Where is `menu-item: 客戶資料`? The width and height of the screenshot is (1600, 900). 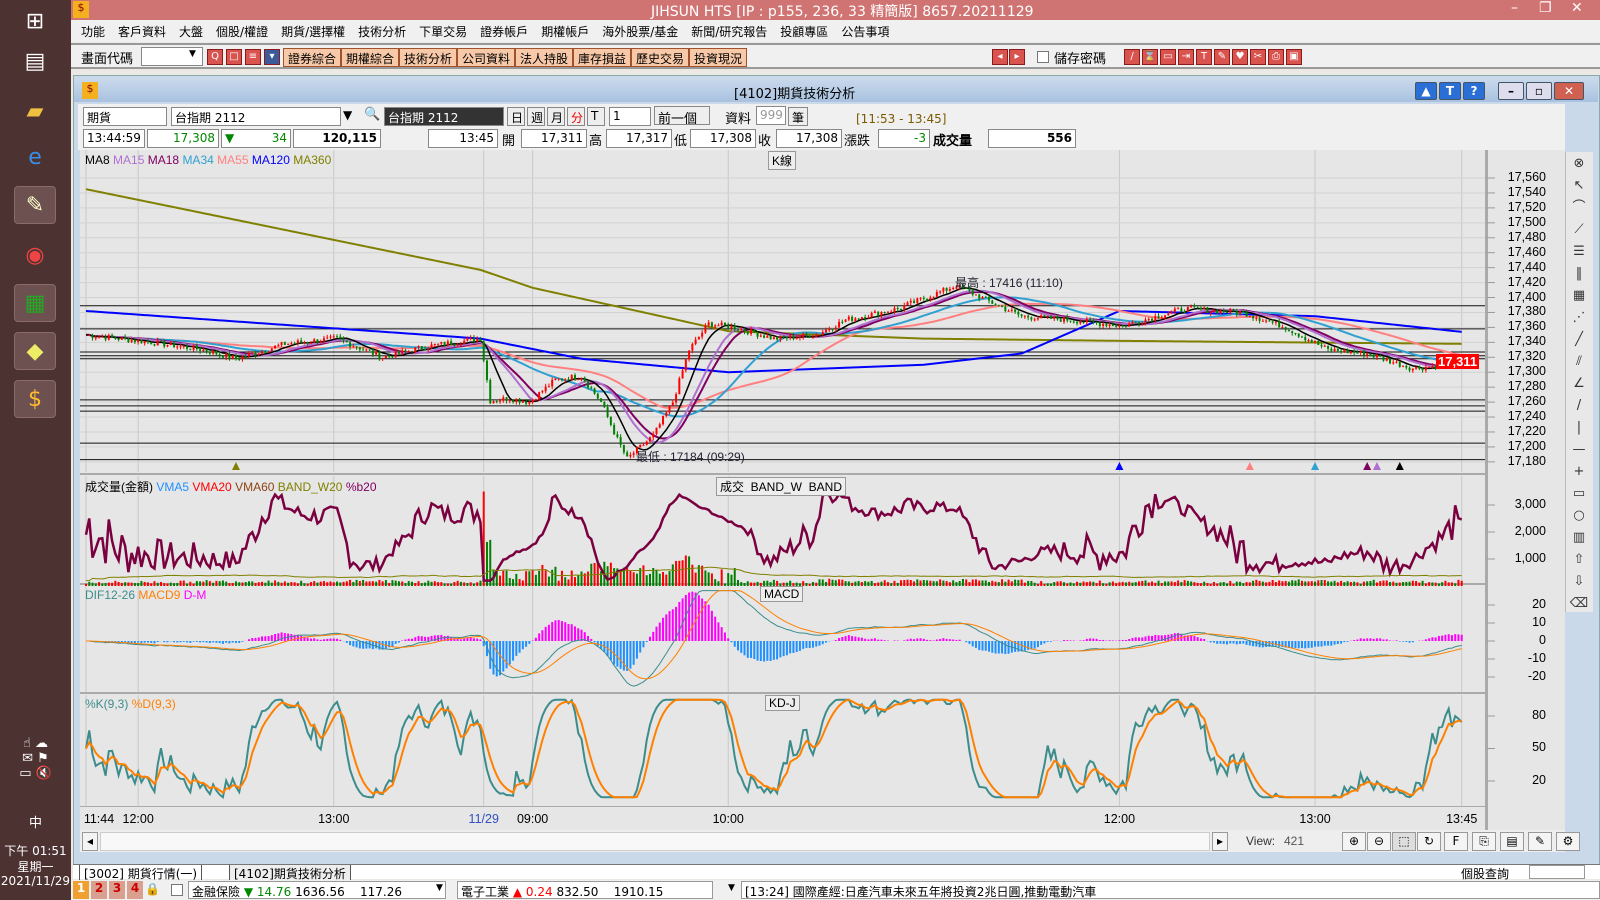 menu-item: 客戶資料 is located at coordinates (142, 31).